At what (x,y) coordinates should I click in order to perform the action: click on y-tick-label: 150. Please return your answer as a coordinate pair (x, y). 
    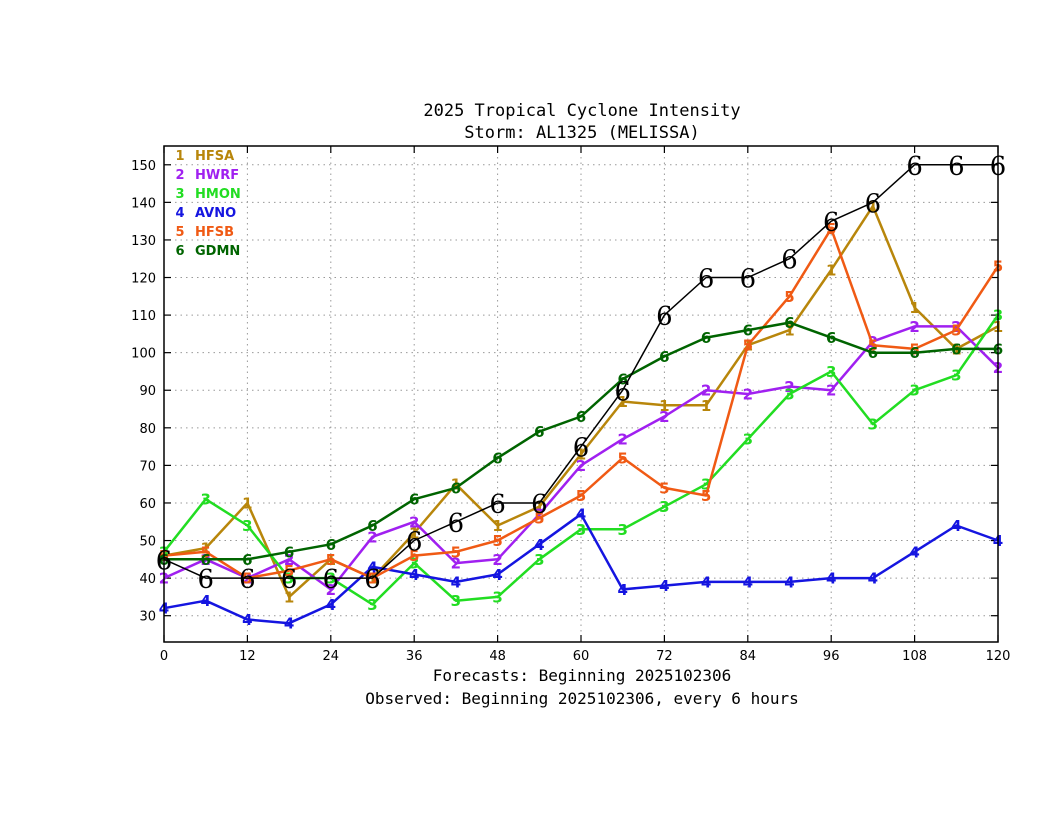
    Looking at the image, I should click on (143, 166).